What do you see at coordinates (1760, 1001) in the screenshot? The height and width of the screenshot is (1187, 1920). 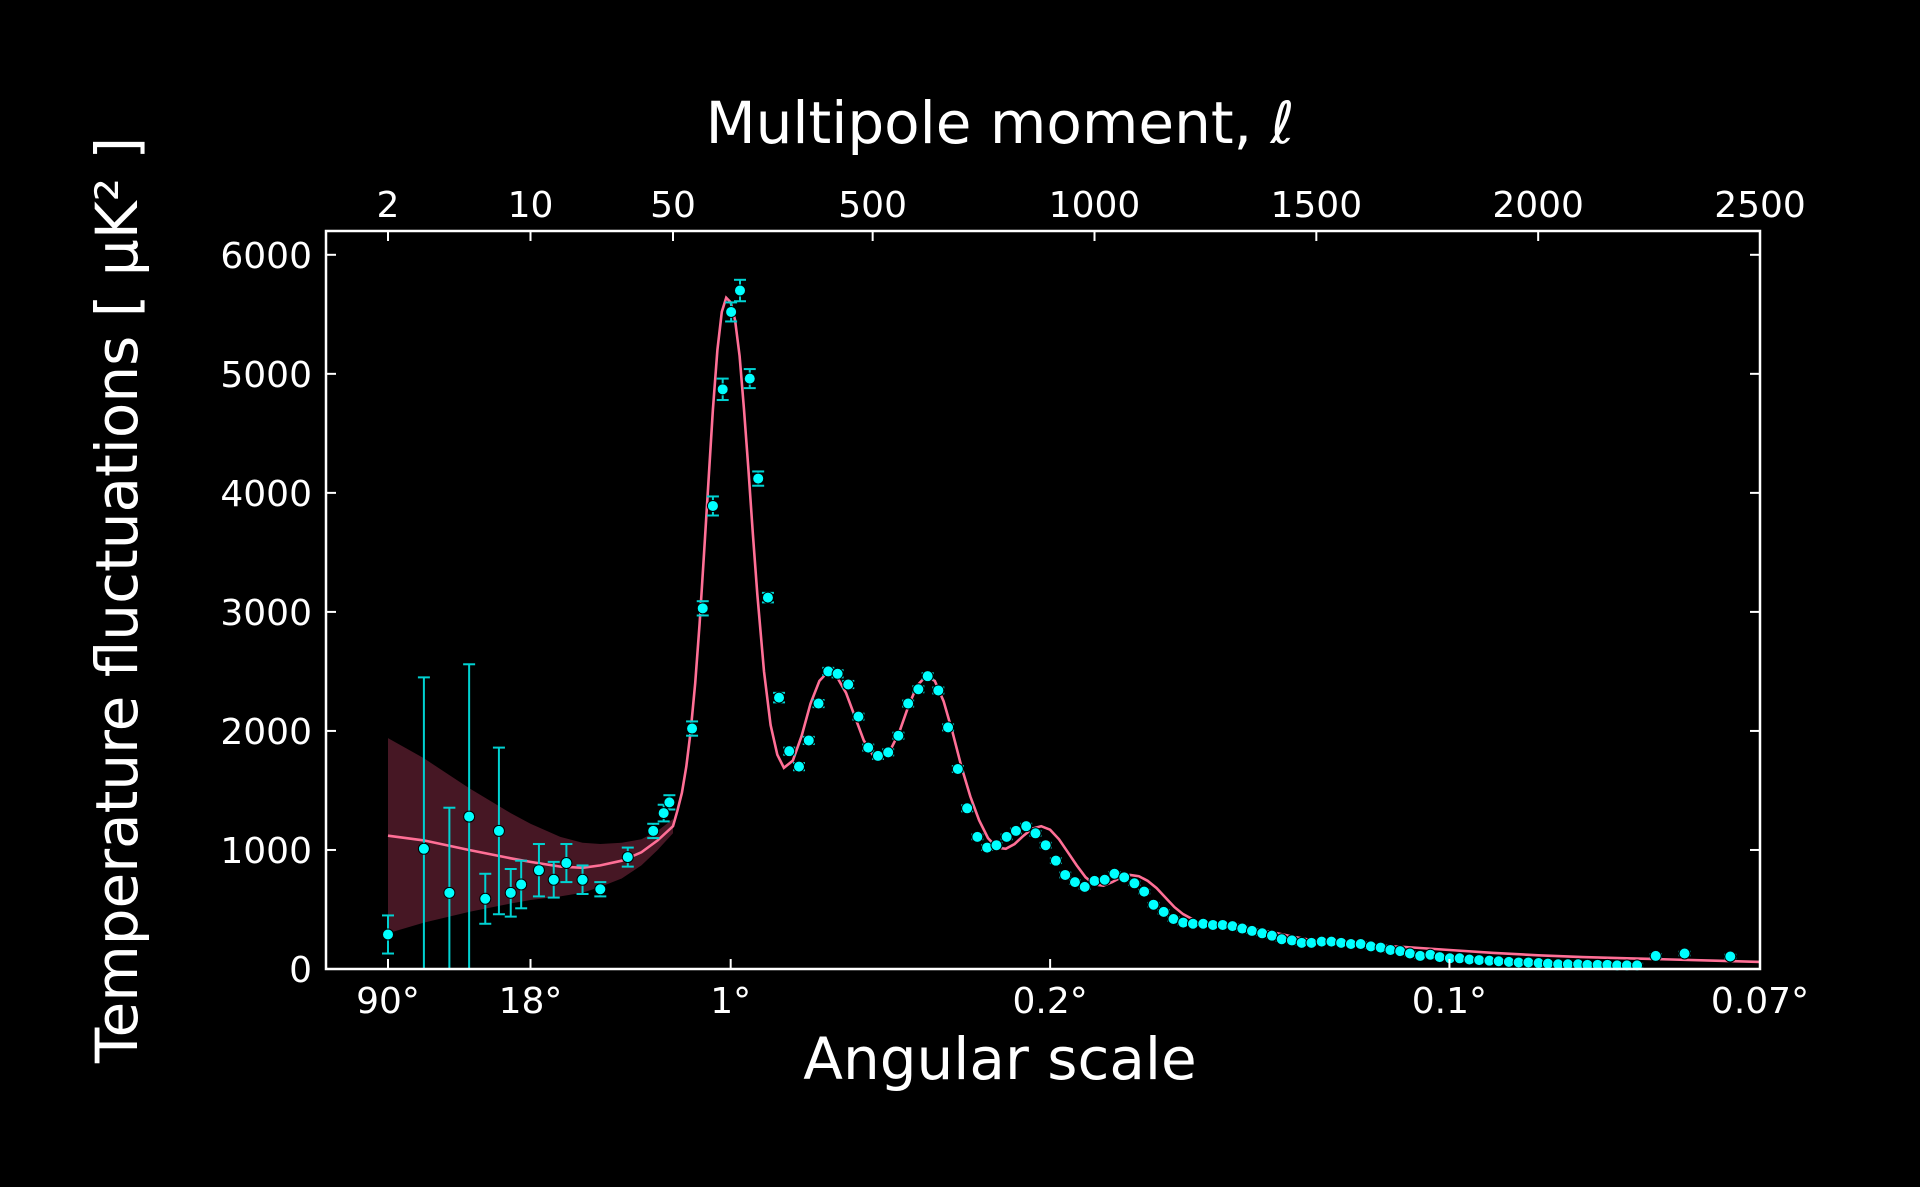 I see `bottom-tick-label: 0.07°` at bounding box center [1760, 1001].